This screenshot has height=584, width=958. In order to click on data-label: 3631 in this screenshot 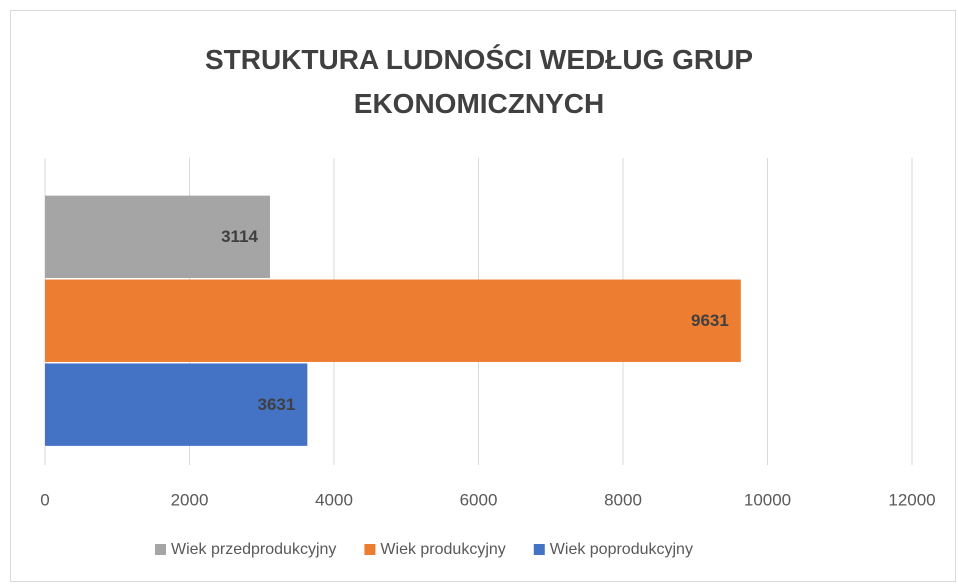, I will do `click(277, 404)`.